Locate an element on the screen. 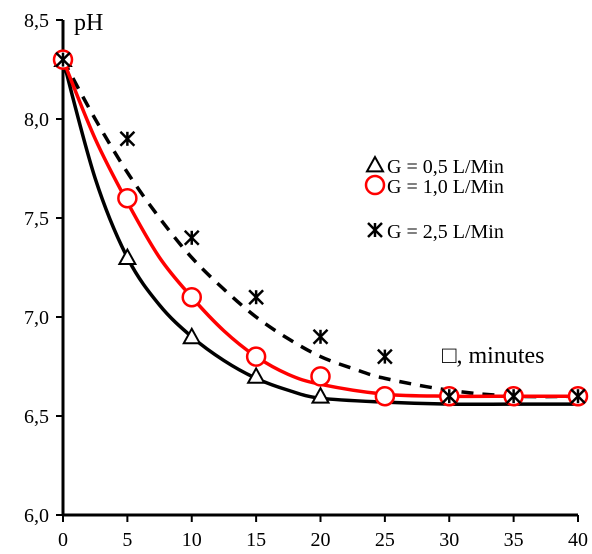 This screenshot has height=554, width=592. legend-label-2: G = 2,5 L/Min is located at coordinates (445, 232).